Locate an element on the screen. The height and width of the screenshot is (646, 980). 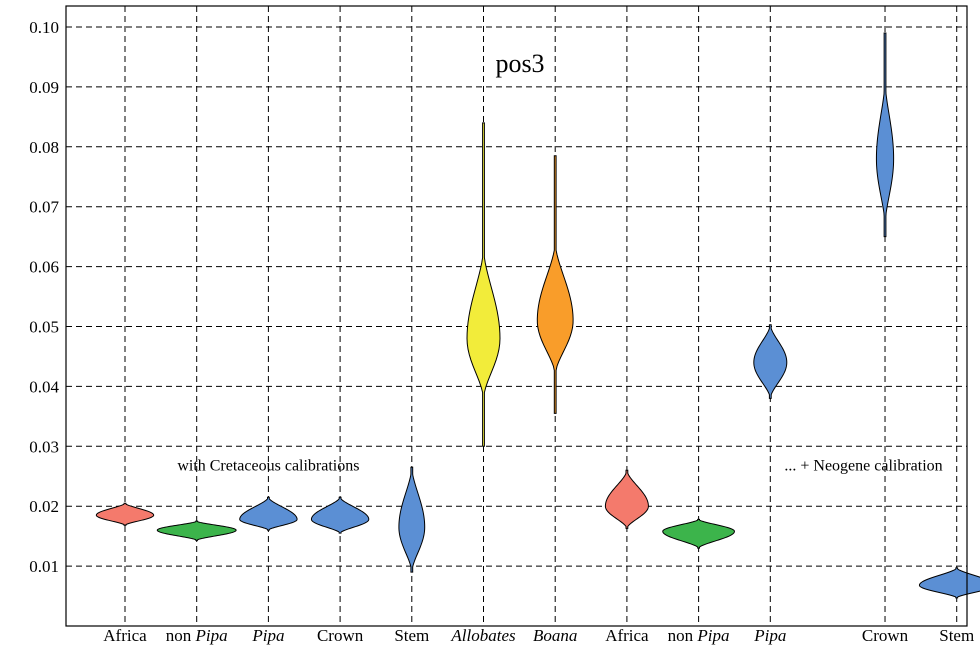
annotation: ... + Neogene calibration is located at coordinates (863, 465).